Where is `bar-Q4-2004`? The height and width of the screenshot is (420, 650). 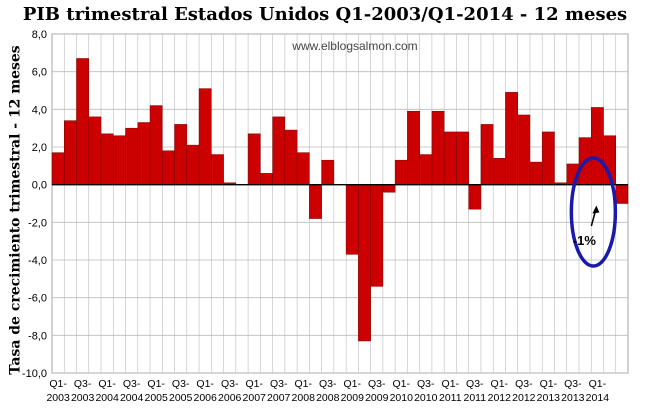
bar-Q4-2004 is located at coordinates (144, 153).